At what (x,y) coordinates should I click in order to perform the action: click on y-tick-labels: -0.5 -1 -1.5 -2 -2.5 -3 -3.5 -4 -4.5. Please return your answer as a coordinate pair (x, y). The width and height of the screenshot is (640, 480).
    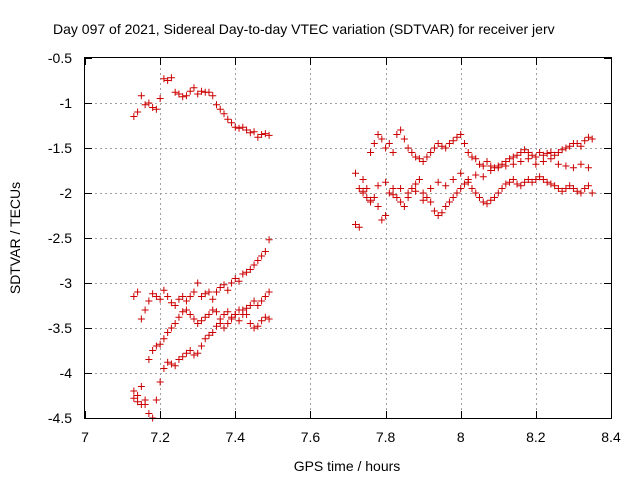
    Looking at the image, I should click on (60, 238).